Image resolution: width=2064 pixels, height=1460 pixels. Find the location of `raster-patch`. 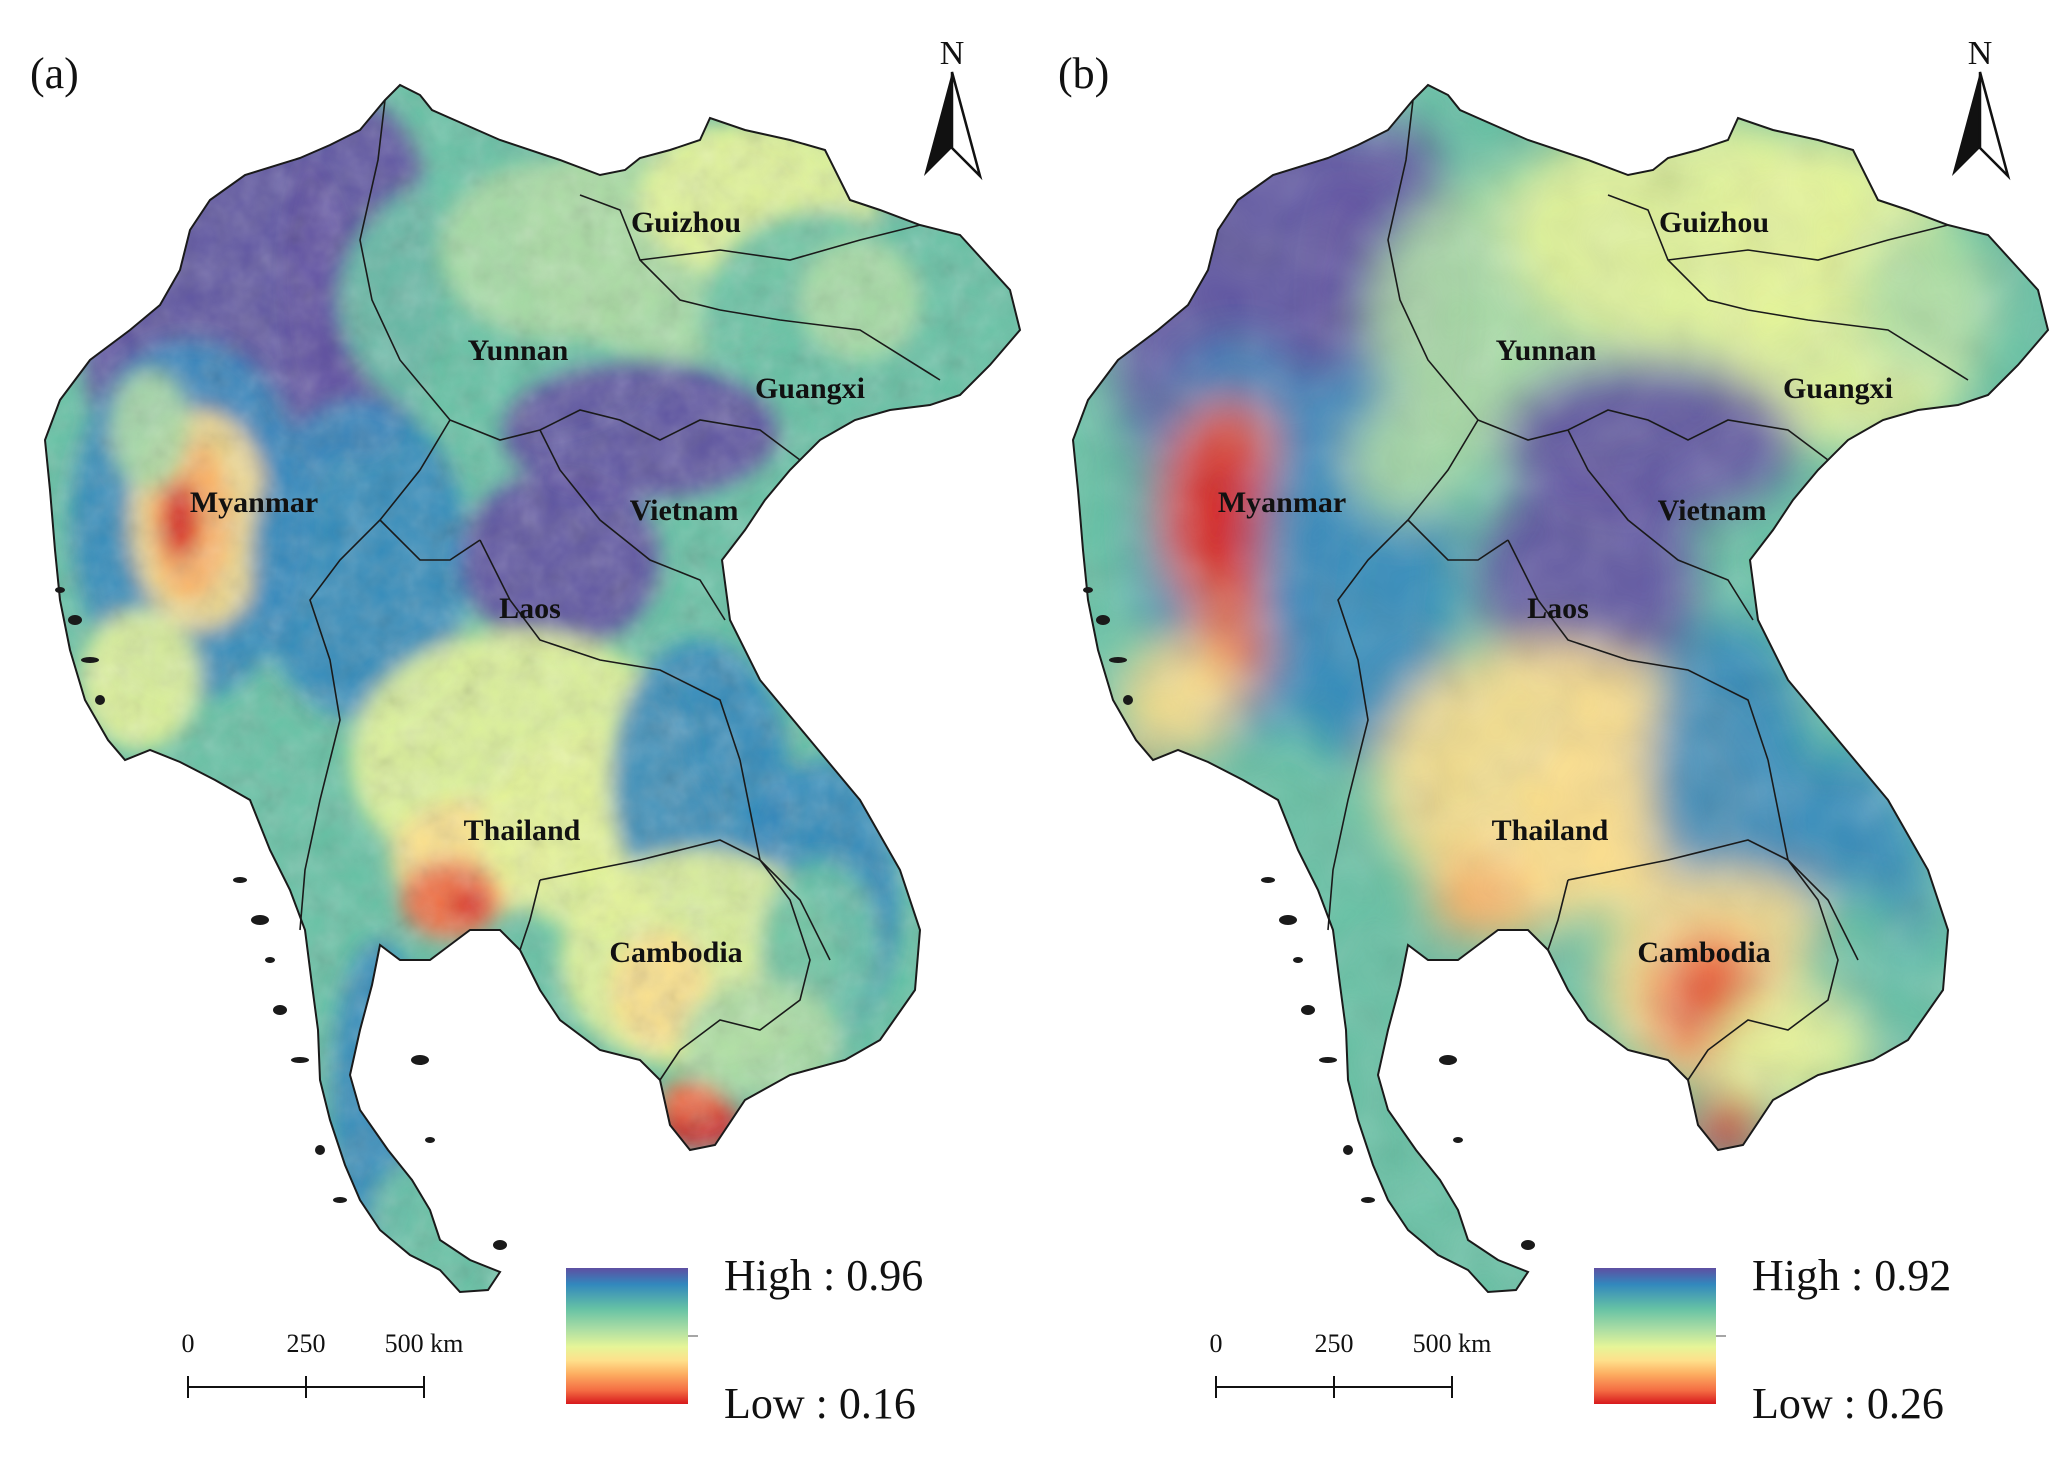

raster-patch is located at coordinates (1110, 780).